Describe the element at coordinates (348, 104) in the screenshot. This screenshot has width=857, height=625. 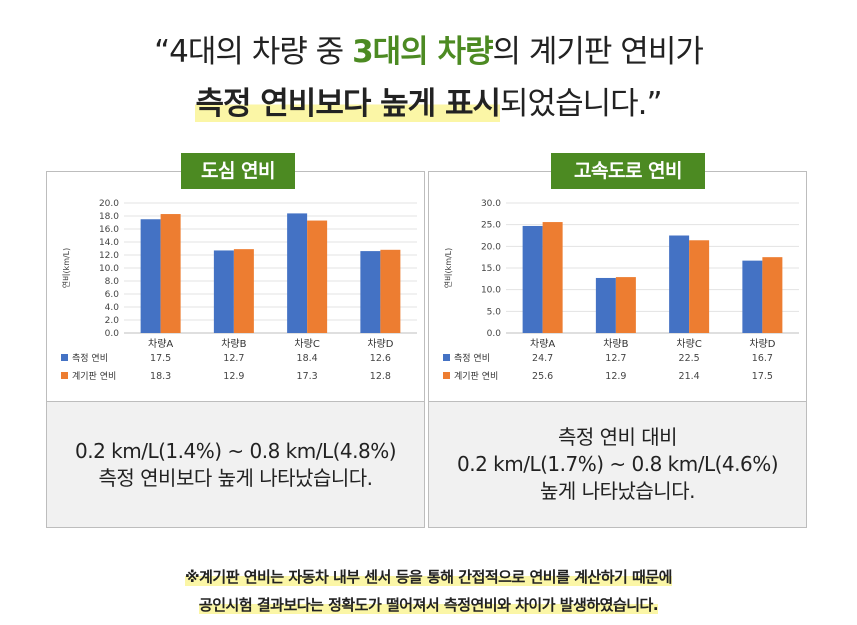
I see `headline-highlight-text: 측정 연비보다 높게 표시` at that location.